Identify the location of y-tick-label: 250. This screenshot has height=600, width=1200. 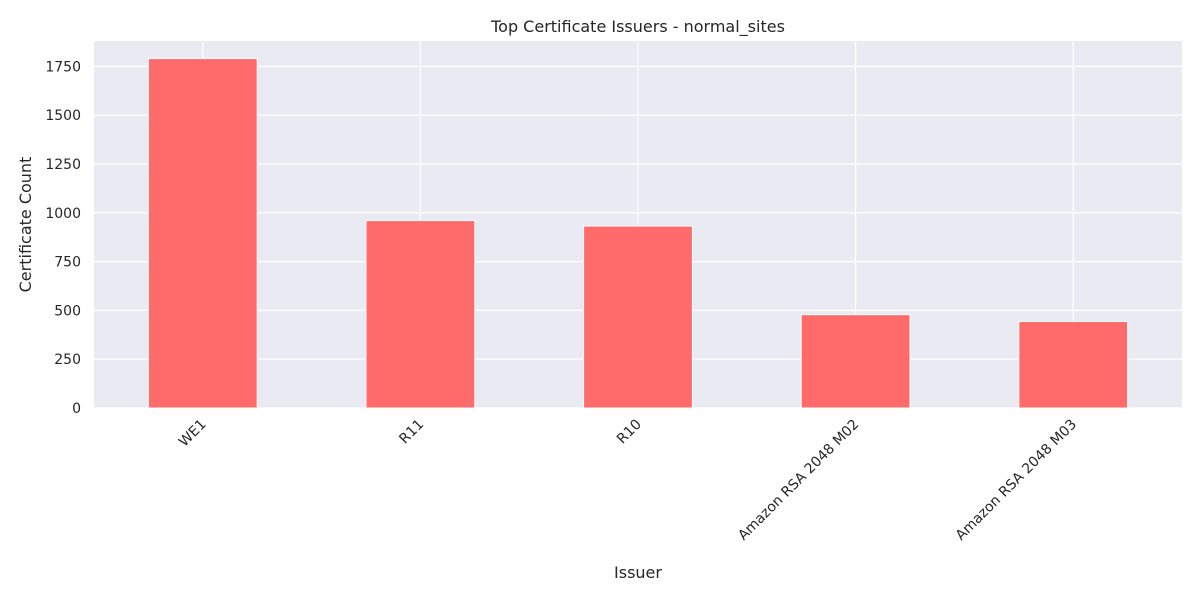
(67, 360).